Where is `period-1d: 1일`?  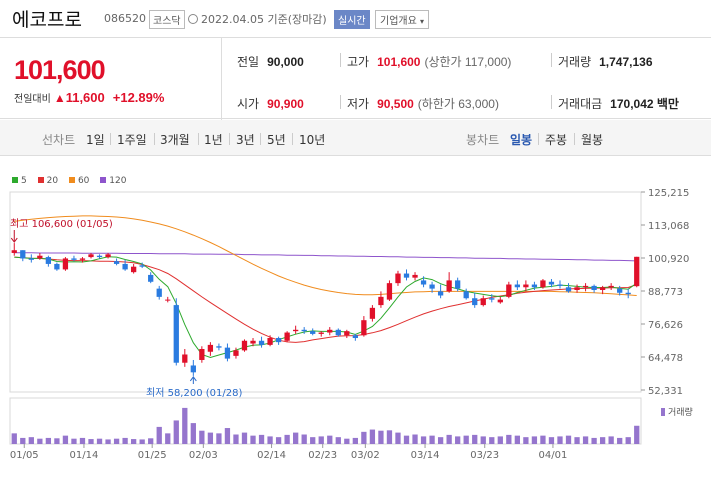
period-1d: 1일 is located at coordinates (95, 140).